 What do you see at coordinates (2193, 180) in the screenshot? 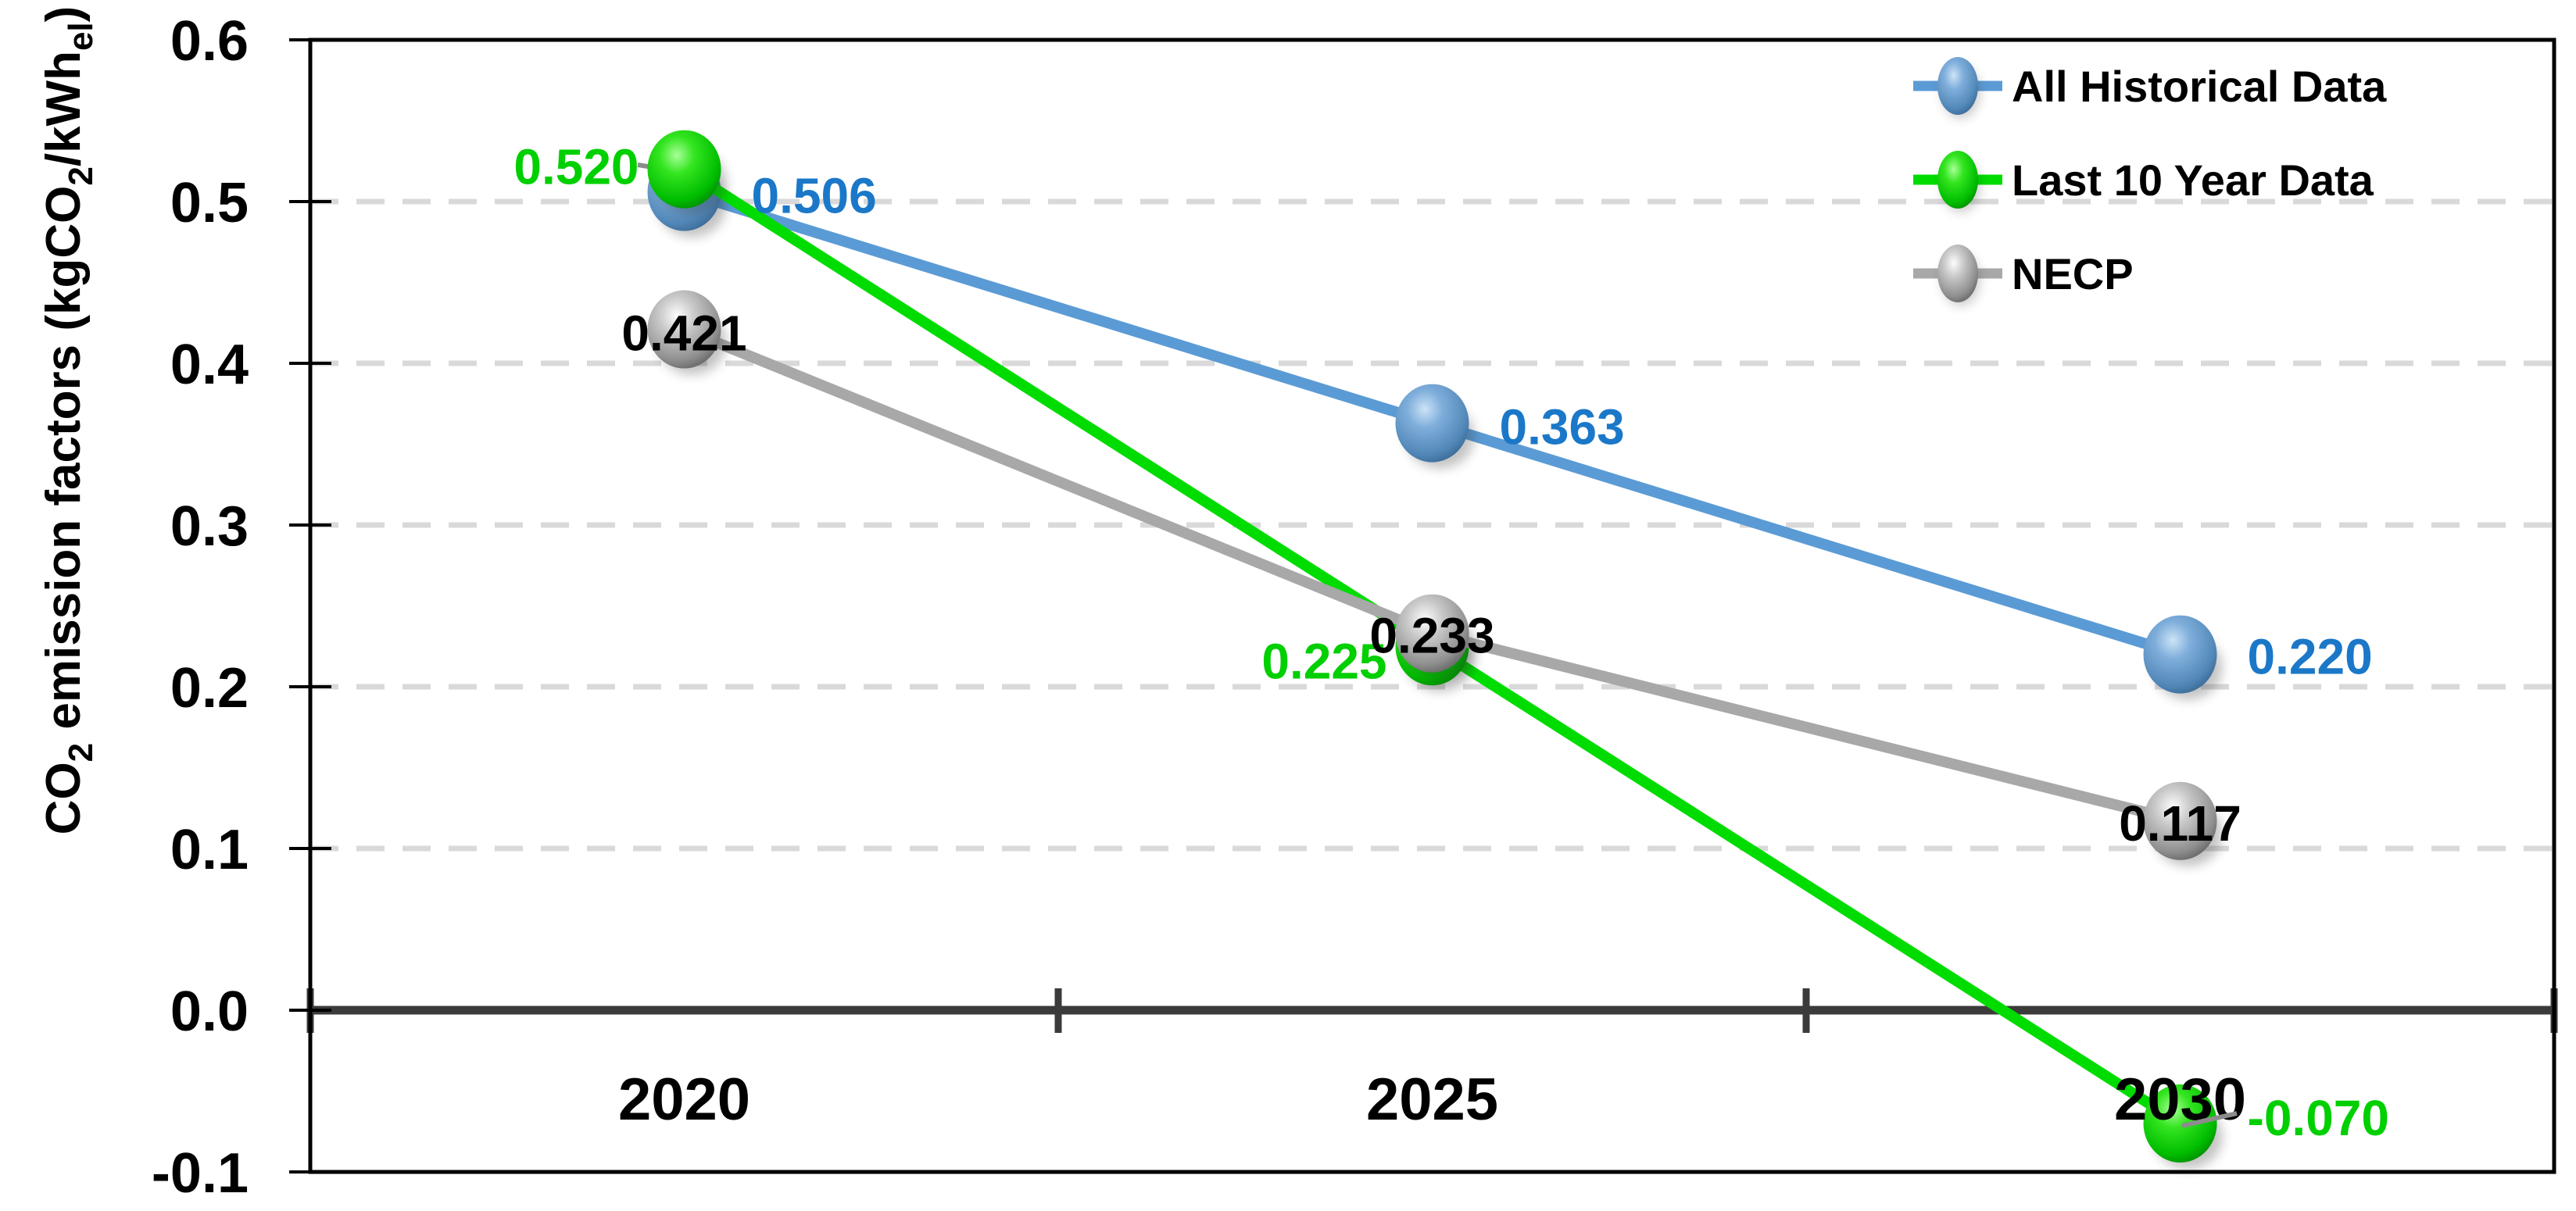
I see `legend-label: Last 10 Year Data` at bounding box center [2193, 180].